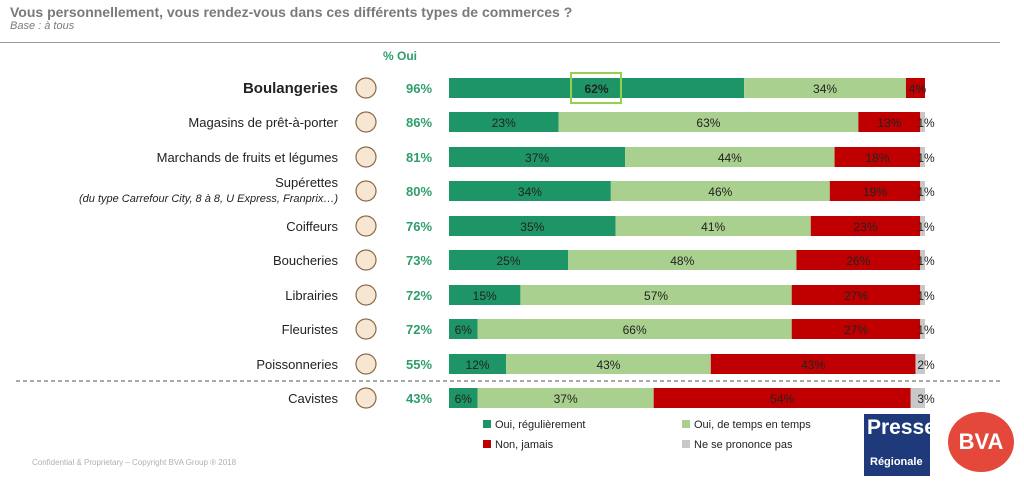 The height and width of the screenshot is (481, 1024). I want to click on data-label: 2%, so click(926, 365).